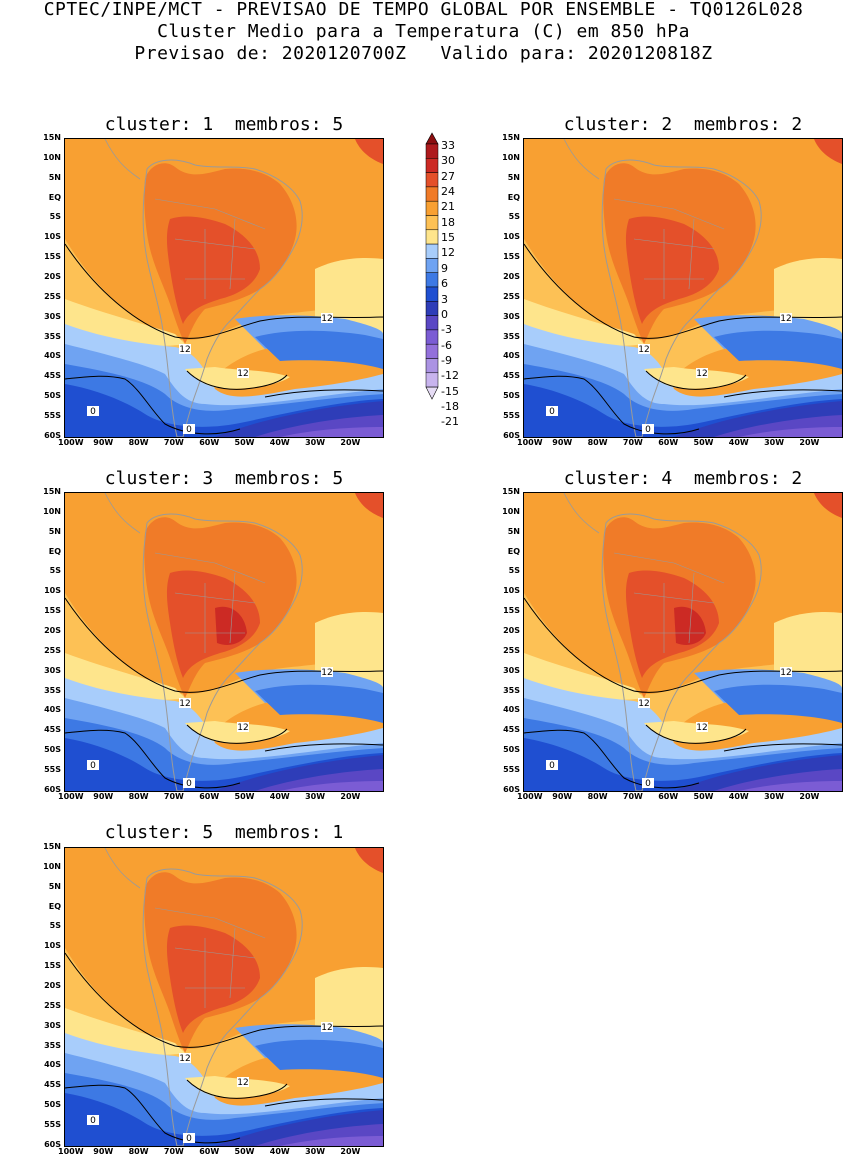  Describe the element at coordinates (52, 690) in the screenshot. I see `latitude-tick-label: 35S` at that location.